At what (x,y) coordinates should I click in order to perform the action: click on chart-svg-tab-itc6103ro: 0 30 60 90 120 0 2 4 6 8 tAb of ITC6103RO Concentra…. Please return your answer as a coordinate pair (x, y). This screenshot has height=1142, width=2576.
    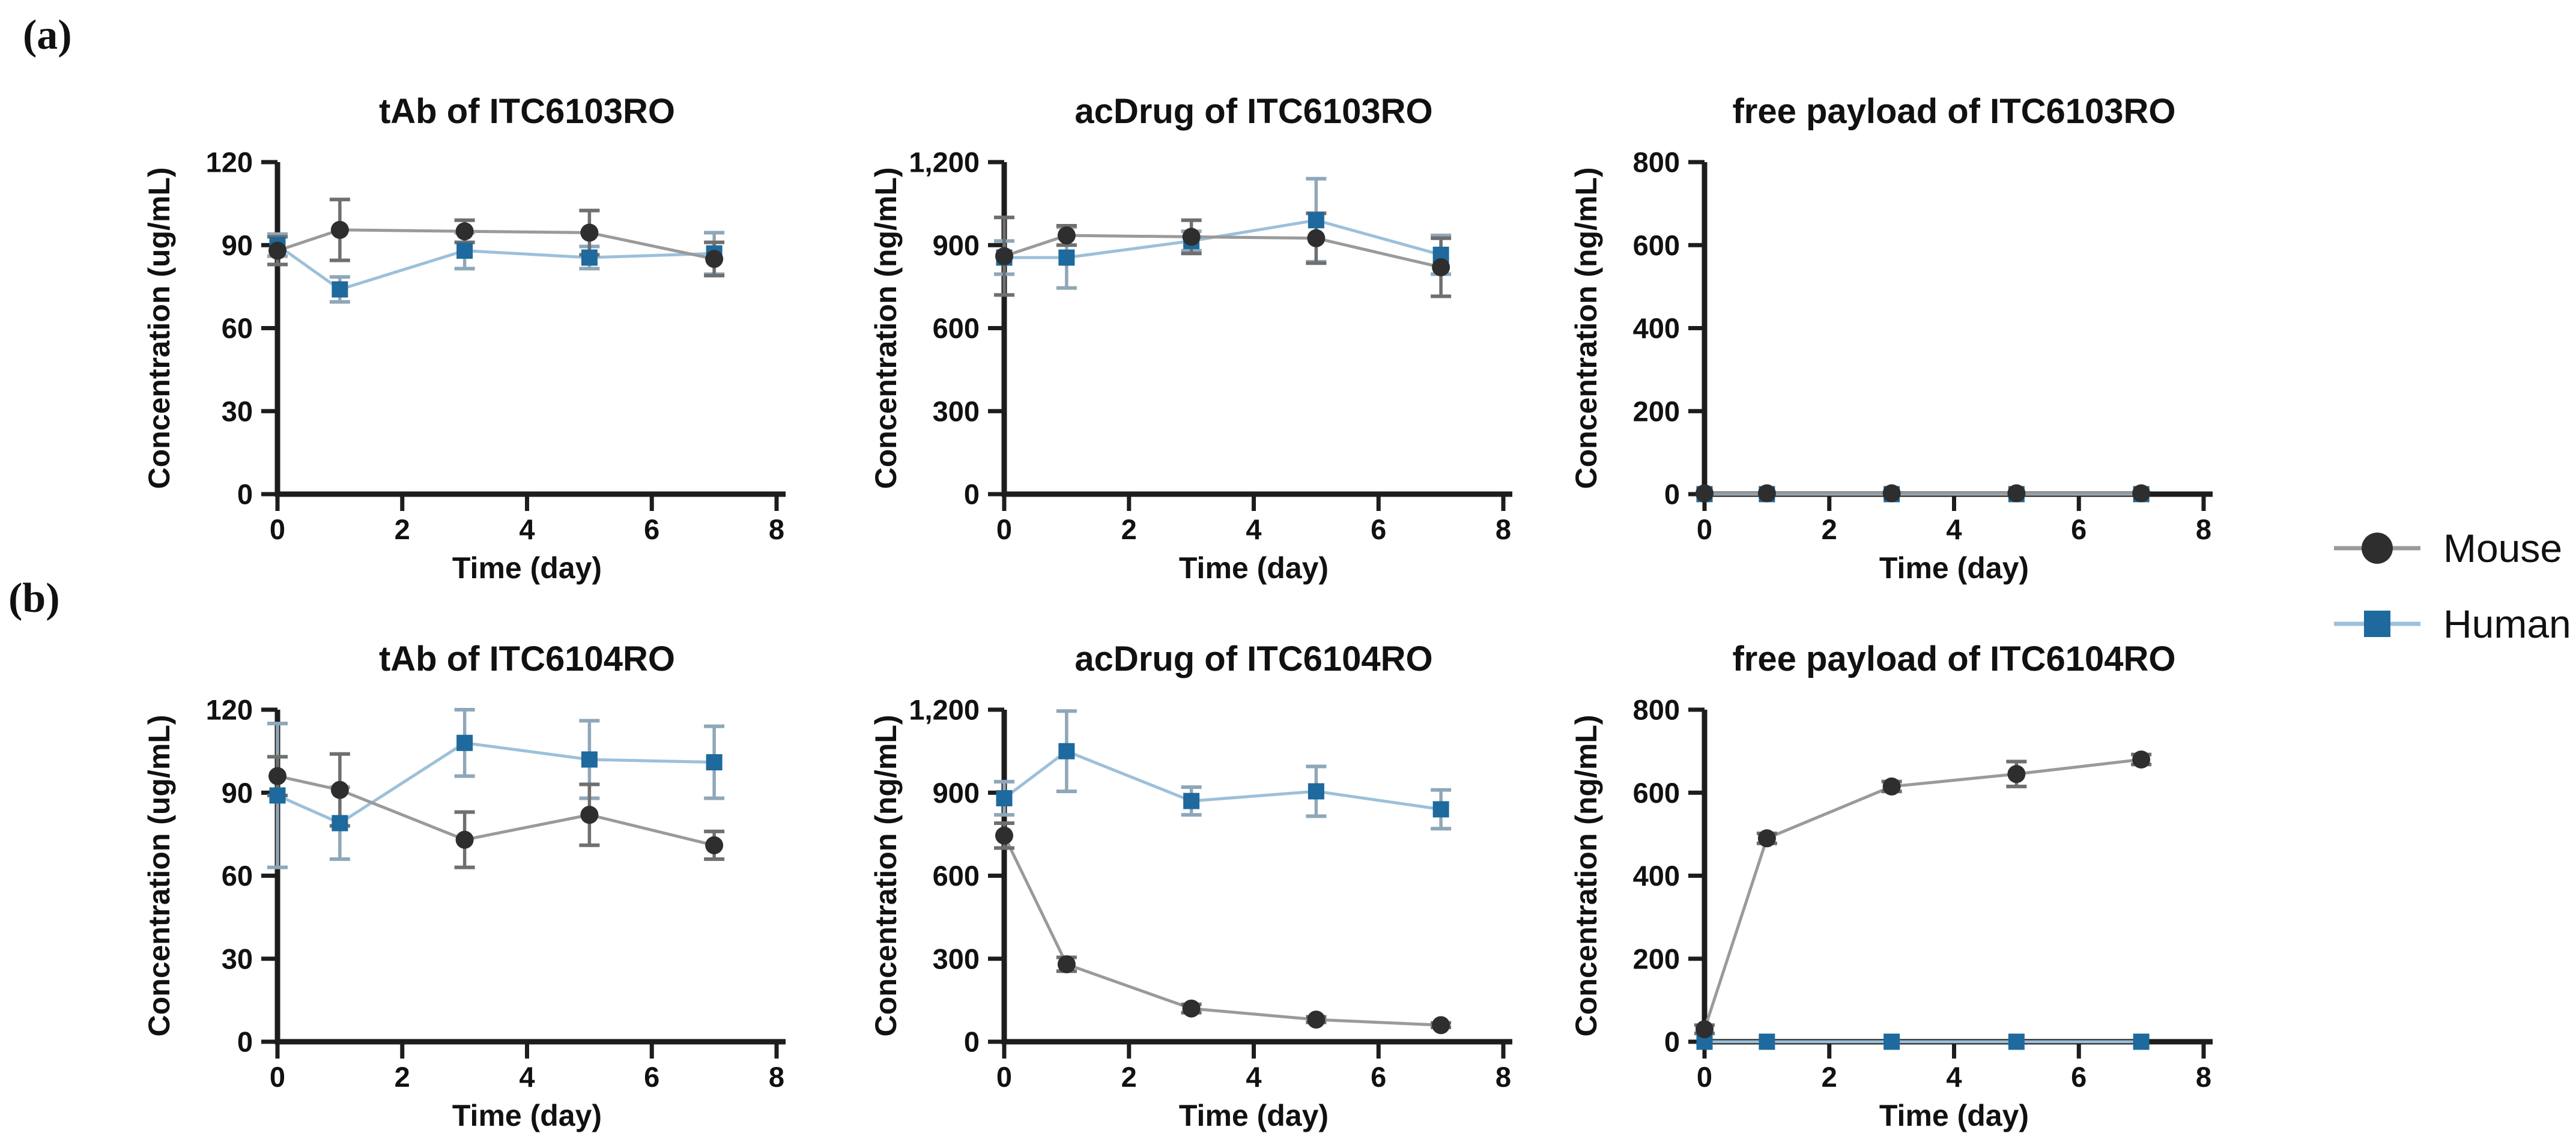
    Looking at the image, I should click on (464, 339).